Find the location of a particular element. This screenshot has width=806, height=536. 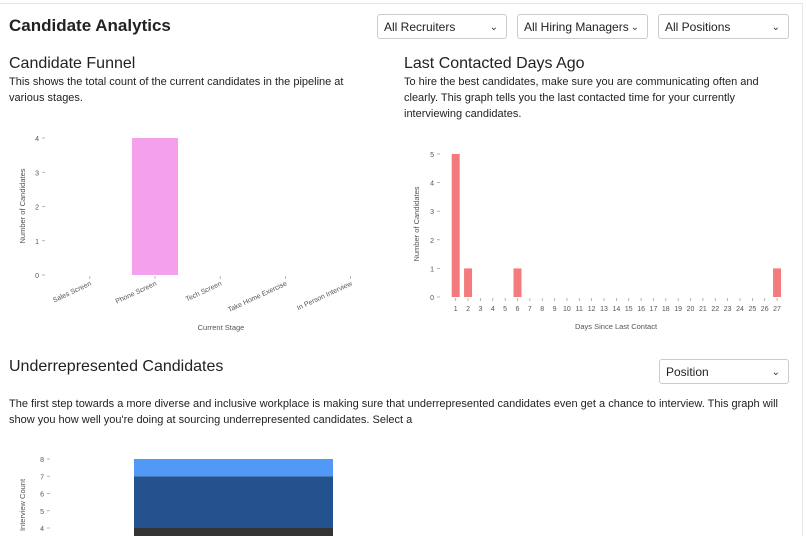

x-tick-label: 14 is located at coordinates (616, 309).